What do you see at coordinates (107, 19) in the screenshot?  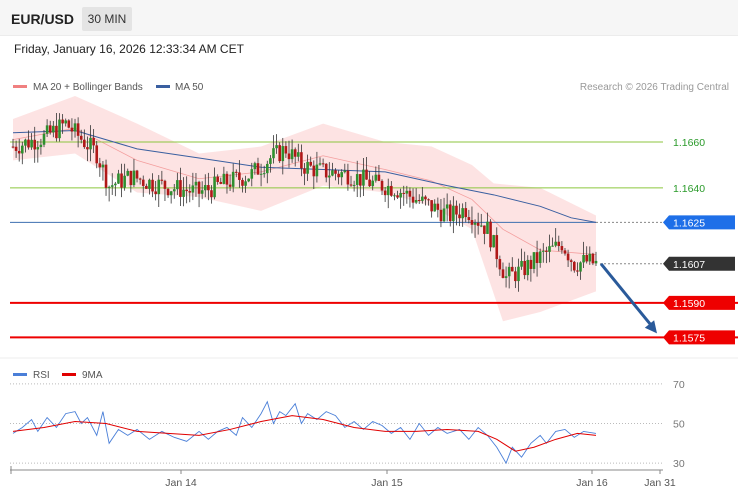 I see `timeframe-button: 30 MIN` at bounding box center [107, 19].